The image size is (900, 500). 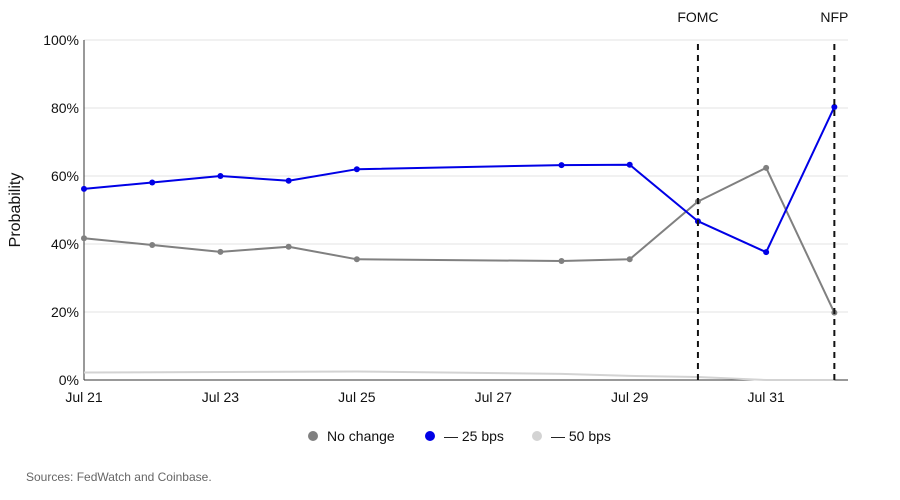 I want to click on annotation-label: NFP, so click(x=834, y=17).